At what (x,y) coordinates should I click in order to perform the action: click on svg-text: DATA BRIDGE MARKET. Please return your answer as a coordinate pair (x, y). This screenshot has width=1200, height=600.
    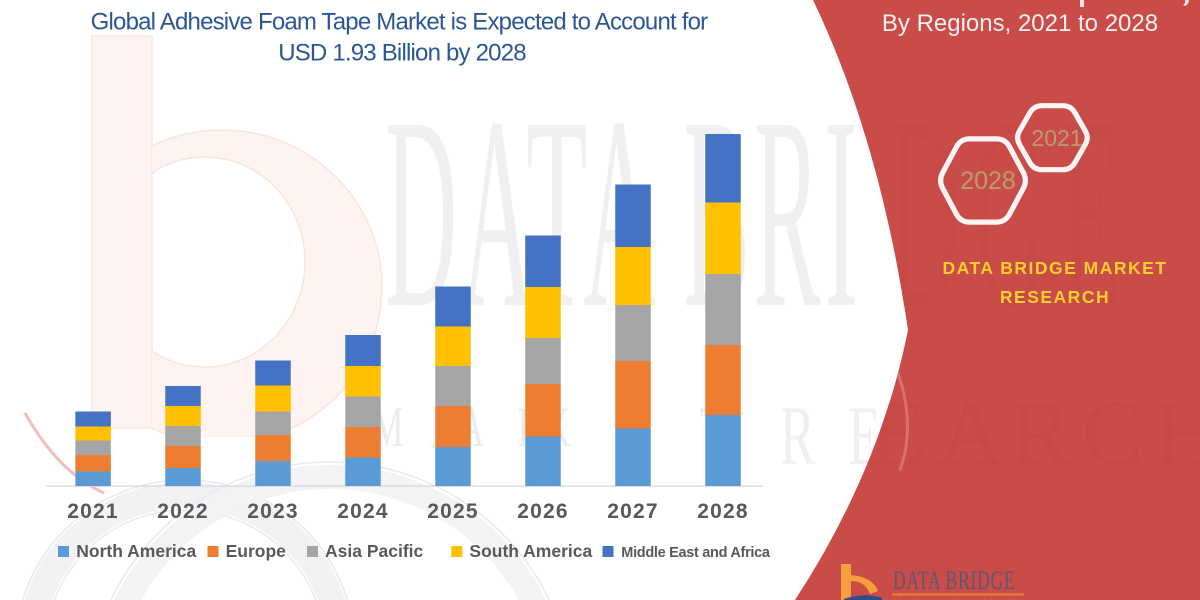
    Looking at the image, I should click on (1055, 268).